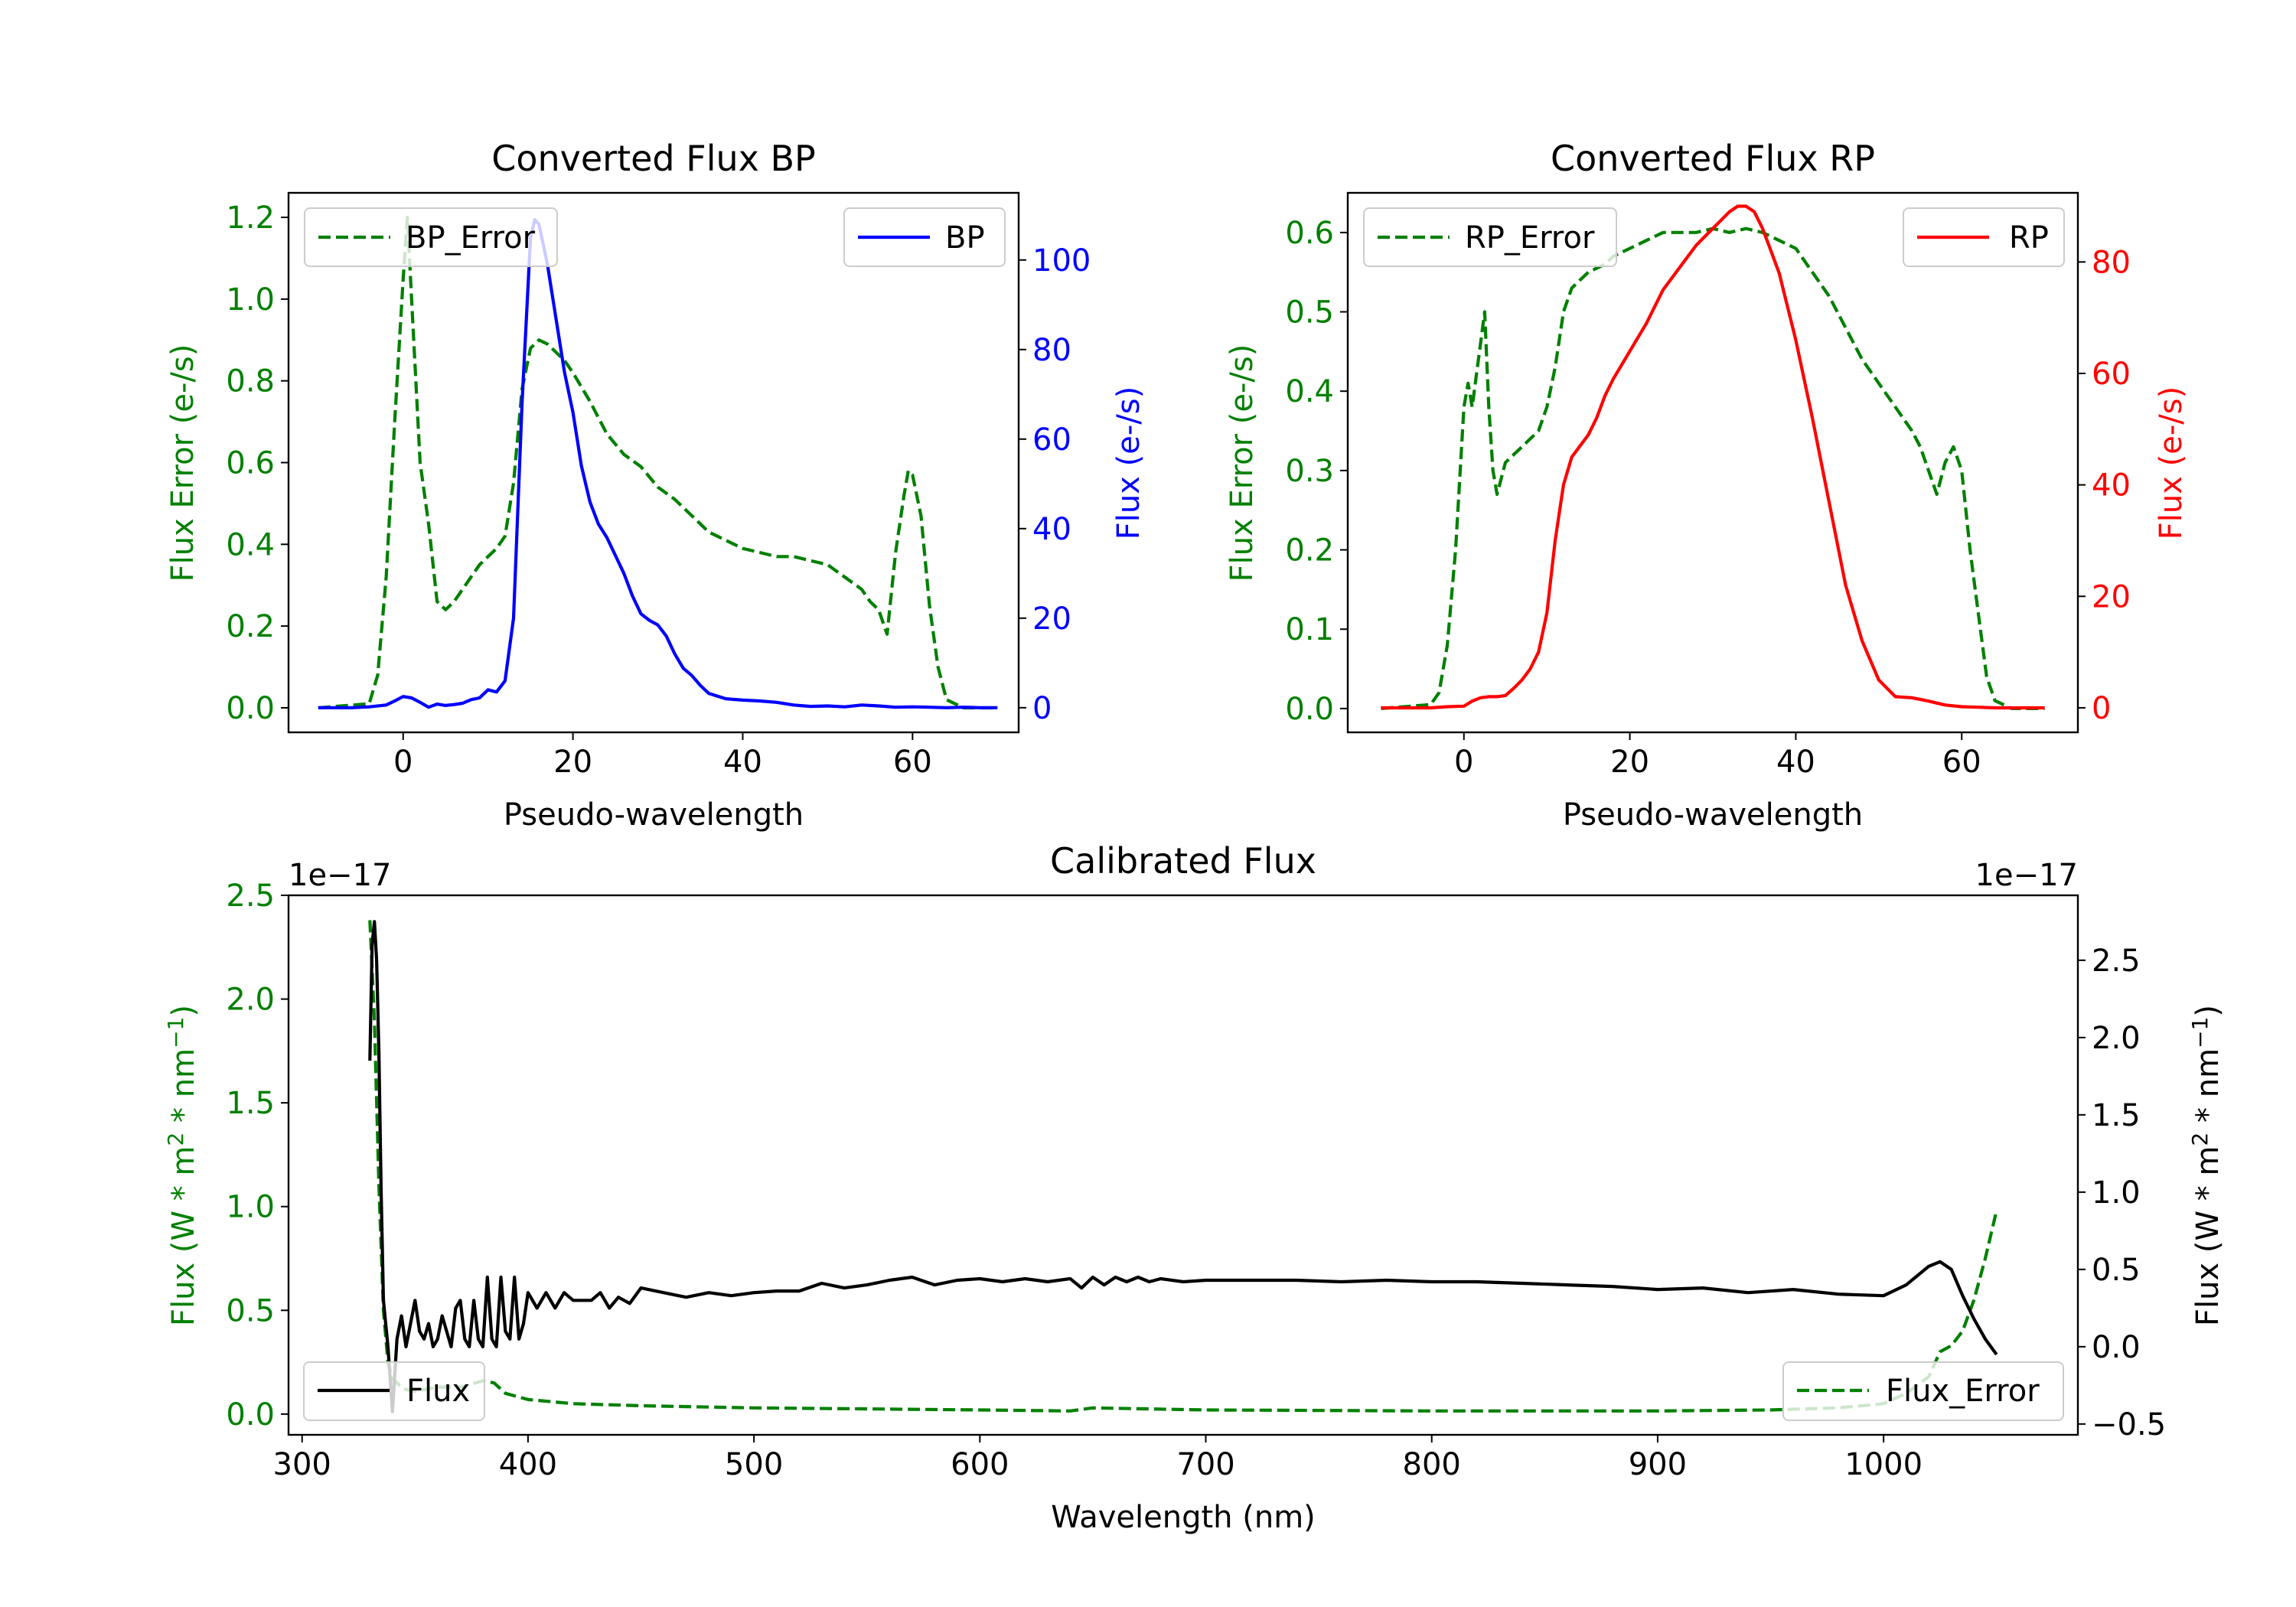  Describe the element at coordinates (2111, 596) in the screenshot. I see `rp-right-ytick-label-1: 20` at that location.